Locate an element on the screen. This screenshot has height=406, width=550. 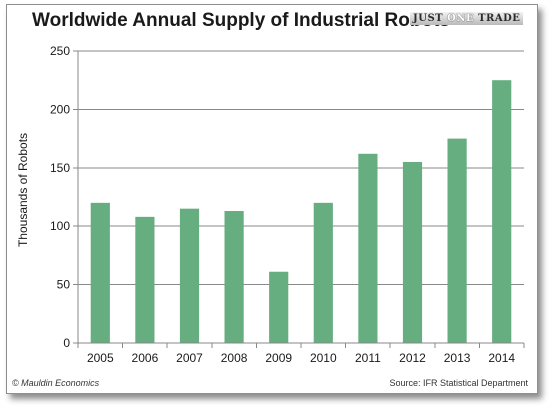
x-tick-label: 2006 is located at coordinates (145, 358).